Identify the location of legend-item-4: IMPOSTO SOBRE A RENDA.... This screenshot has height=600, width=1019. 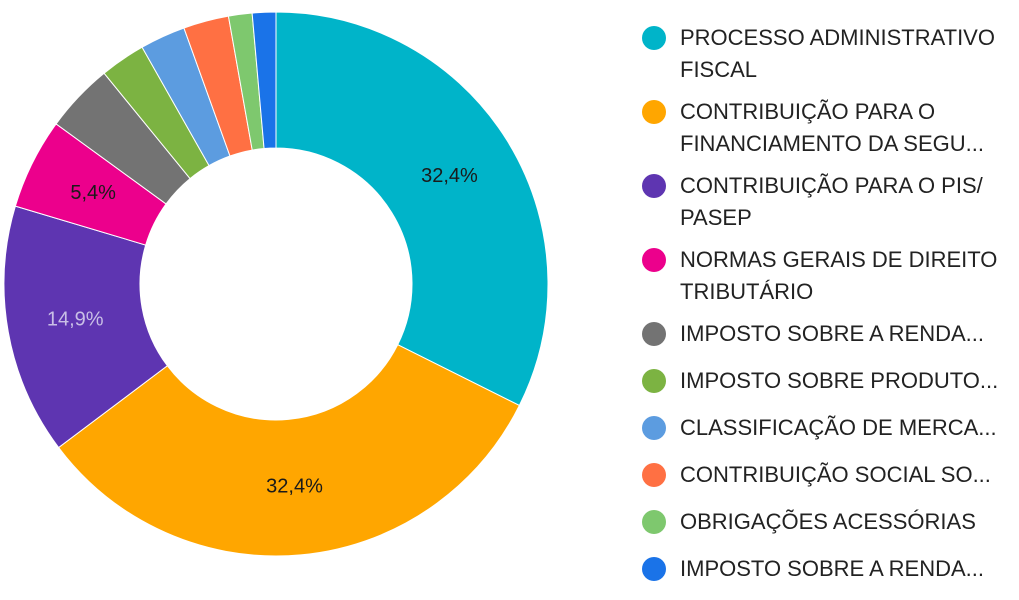
(827, 334).